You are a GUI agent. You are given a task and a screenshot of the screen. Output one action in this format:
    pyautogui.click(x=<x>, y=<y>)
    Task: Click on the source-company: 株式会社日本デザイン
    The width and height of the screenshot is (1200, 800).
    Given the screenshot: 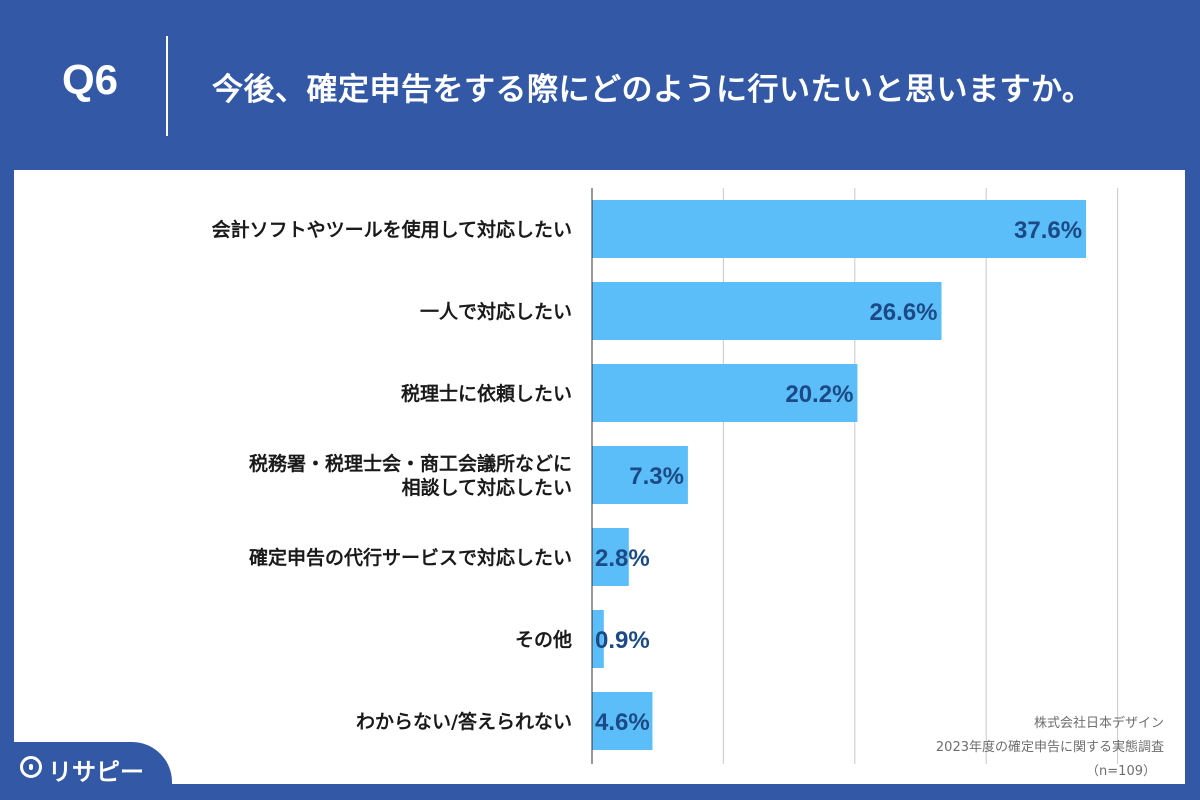 What is the action you would take?
    pyautogui.click(x=1098, y=723)
    